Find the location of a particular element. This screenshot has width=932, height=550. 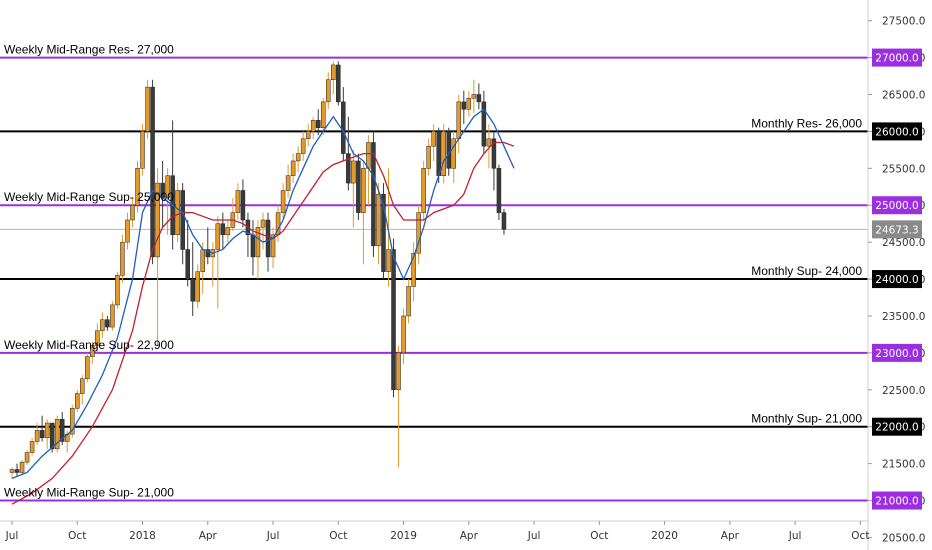

last-price-badge is located at coordinates (897, 229).